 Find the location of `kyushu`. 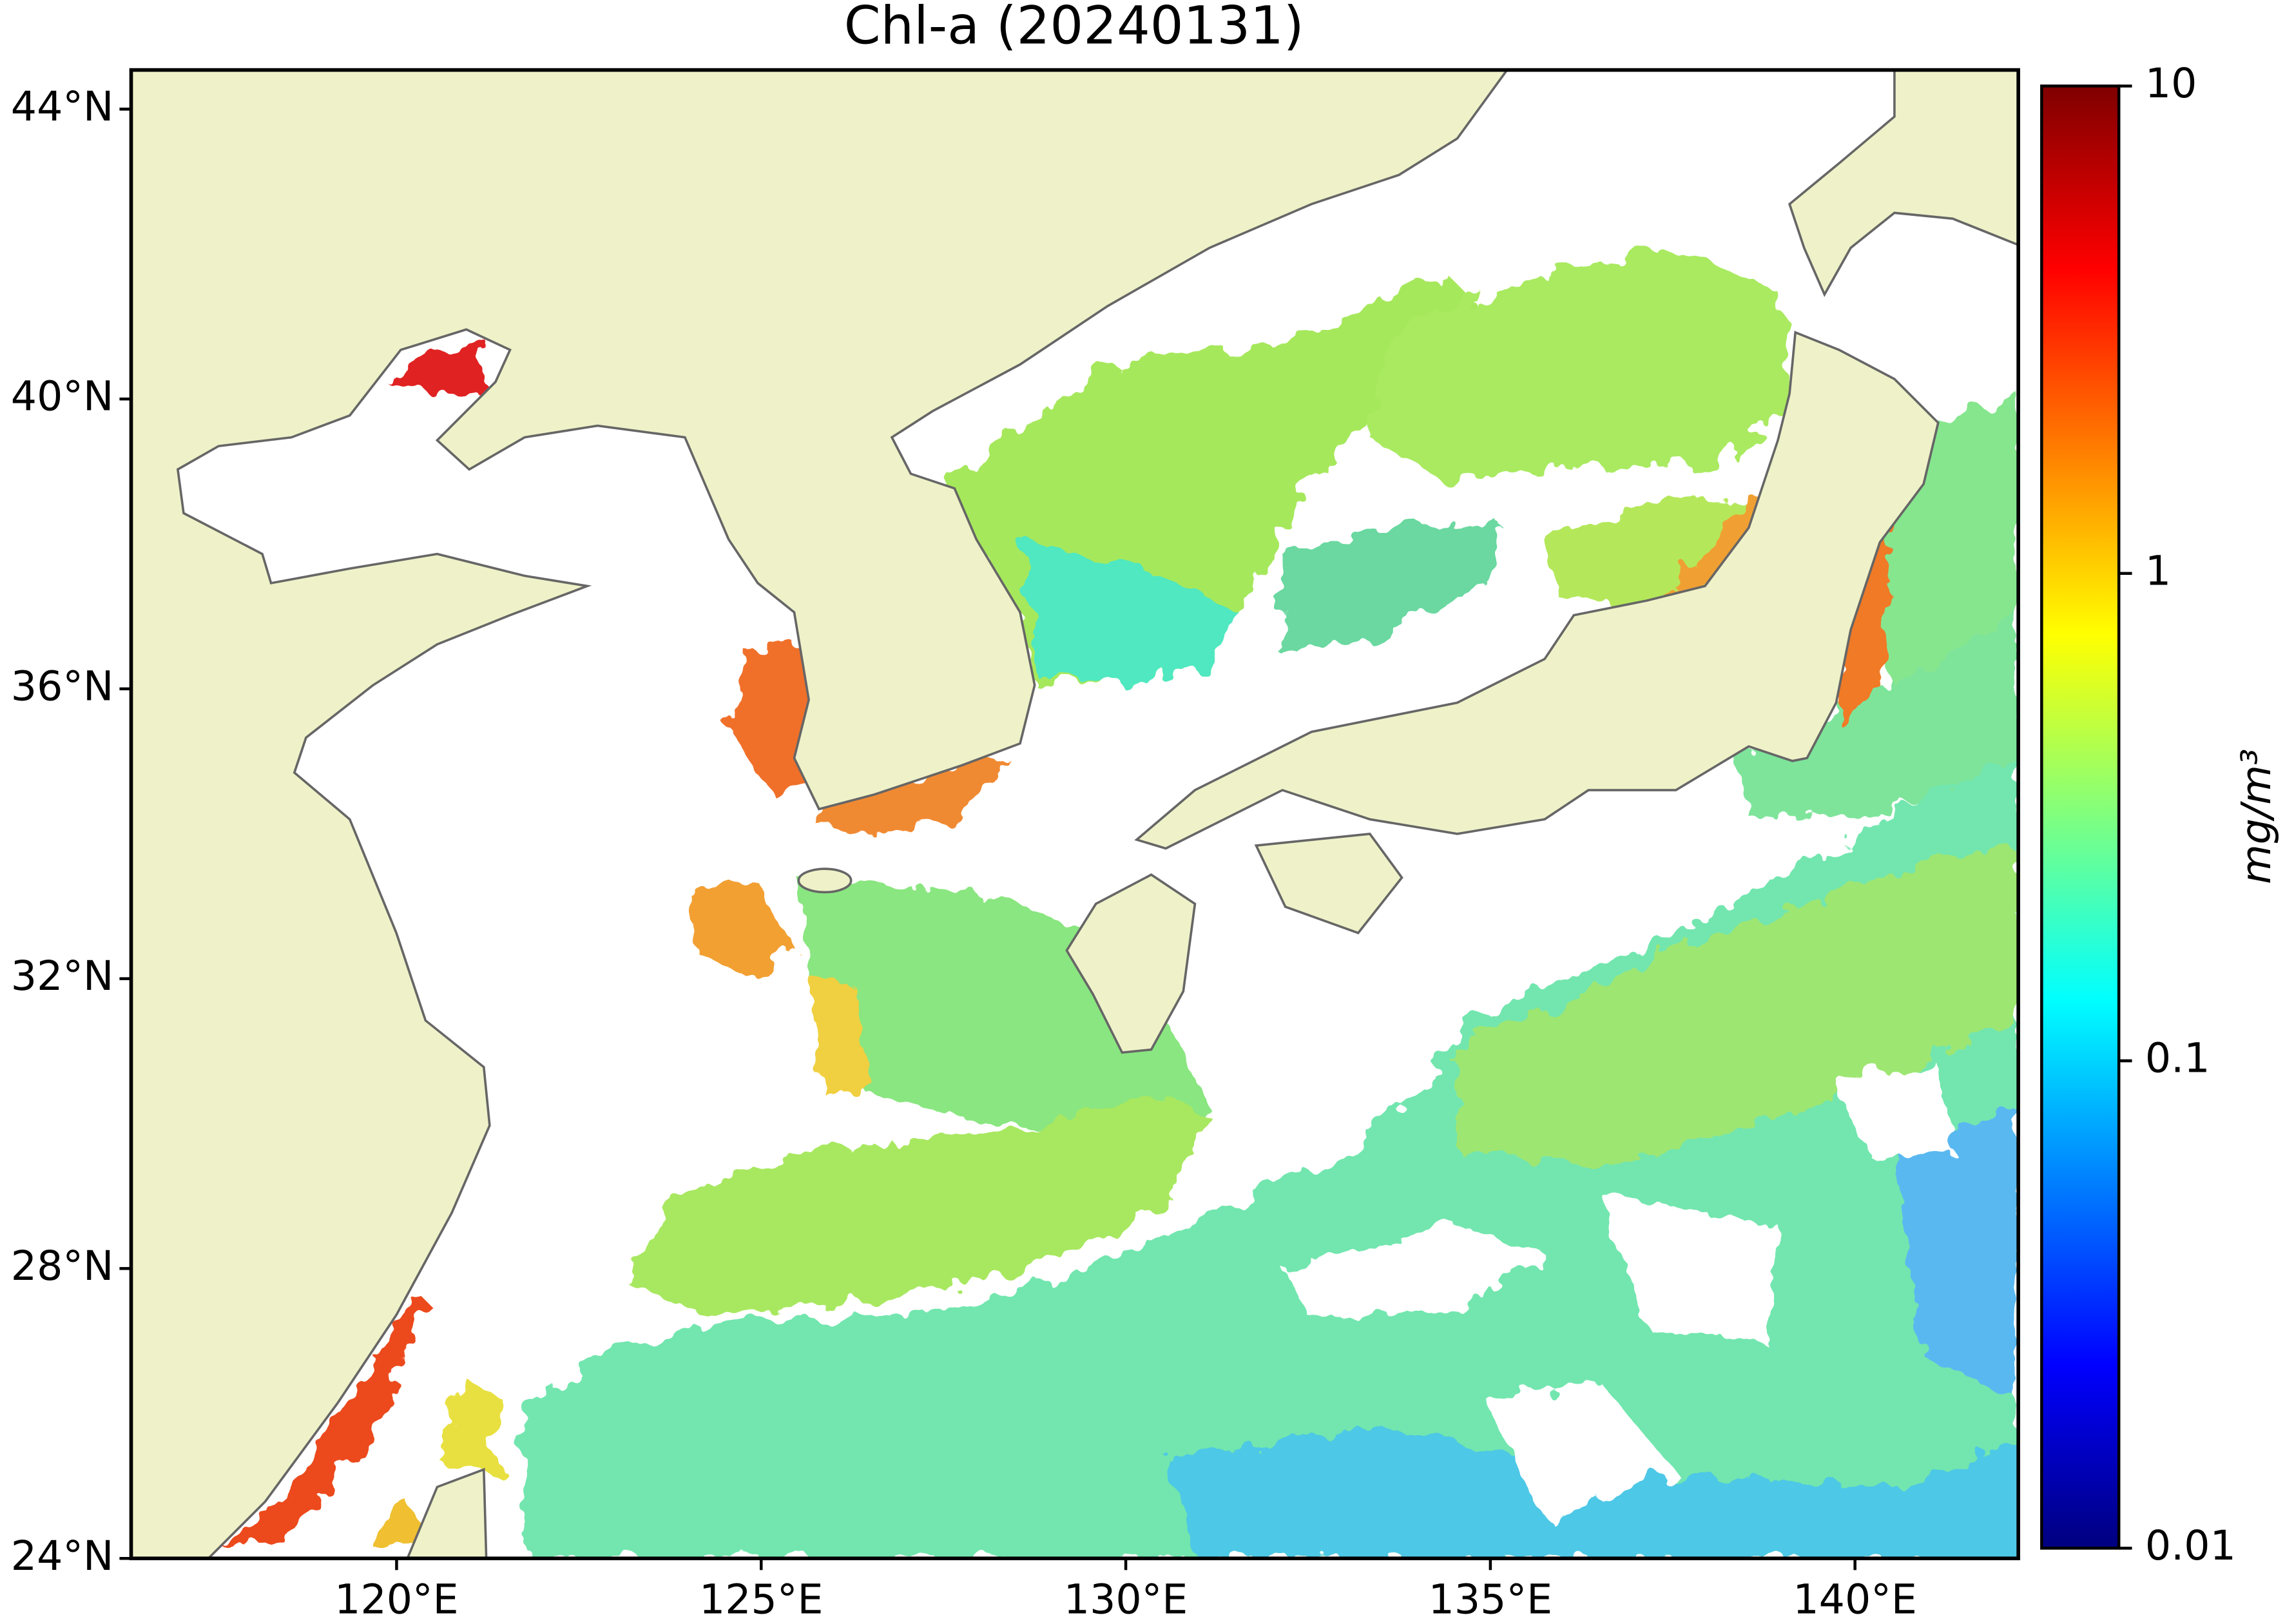

kyushu is located at coordinates (1131, 963).